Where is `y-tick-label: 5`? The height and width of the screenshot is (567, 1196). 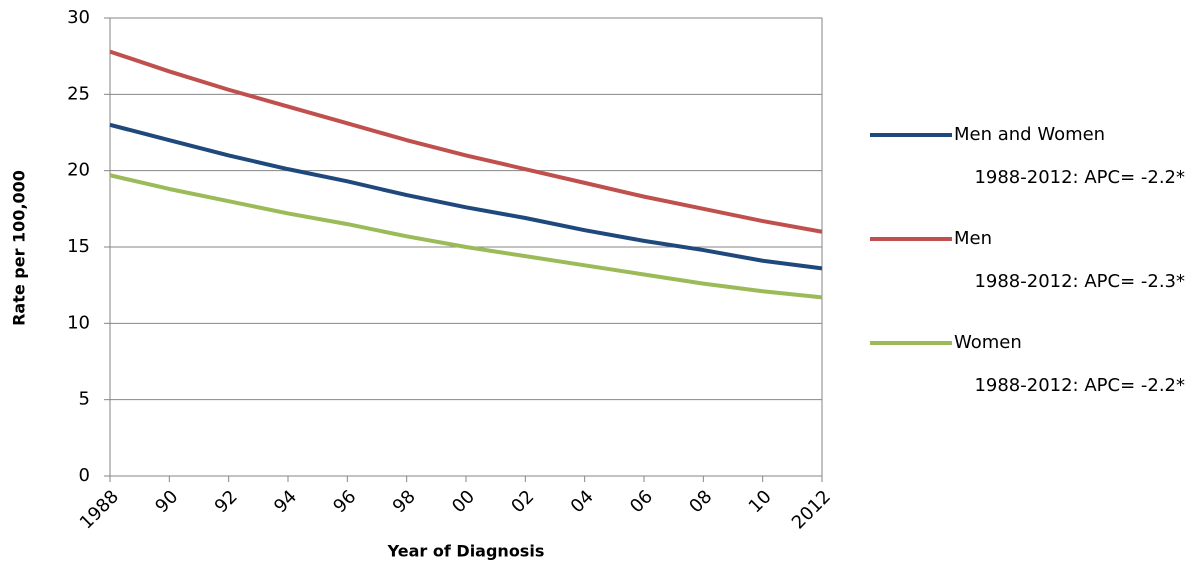 y-tick-label: 5 is located at coordinates (84, 399).